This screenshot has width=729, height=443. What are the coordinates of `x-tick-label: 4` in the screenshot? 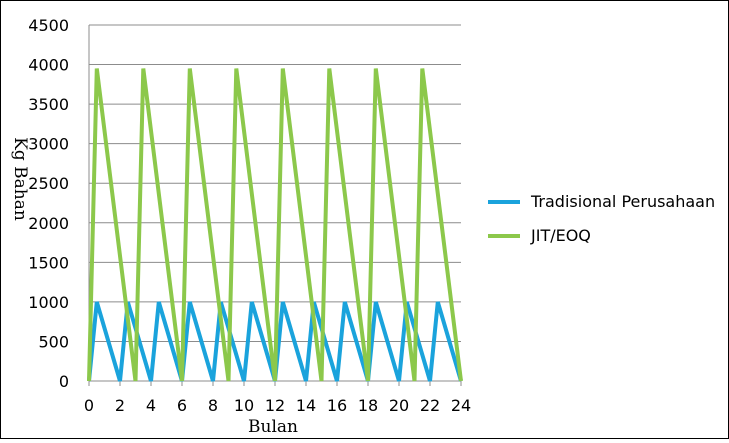 It's located at (151, 405).